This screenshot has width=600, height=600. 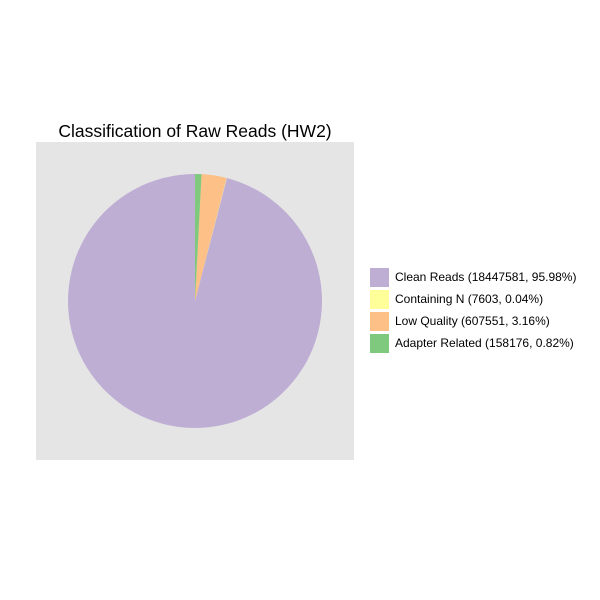 I want to click on legend-label: Low Quality (607551, 3.16%), so click(x=472, y=321).